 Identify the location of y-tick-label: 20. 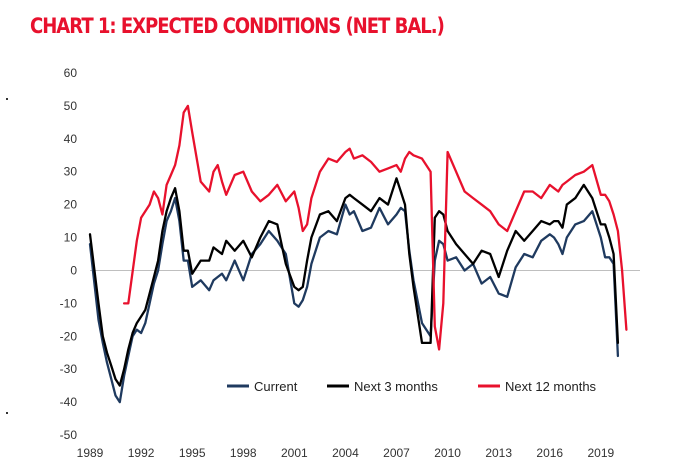
(71, 205).